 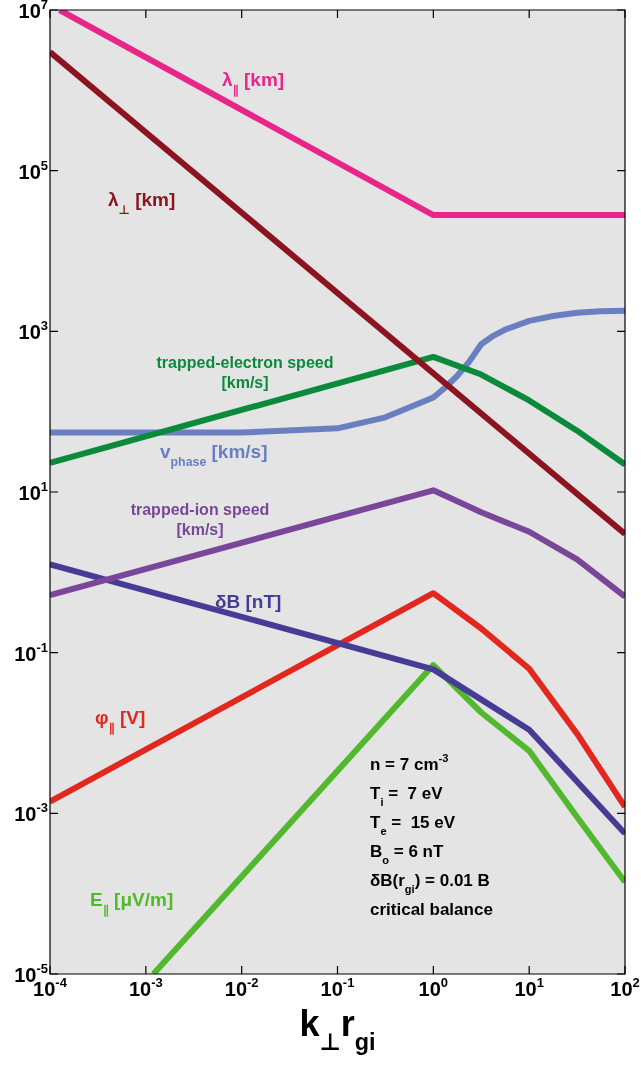 What do you see at coordinates (200, 519) in the screenshot?
I see `series-label: trapped-ion speed [km/s]` at bounding box center [200, 519].